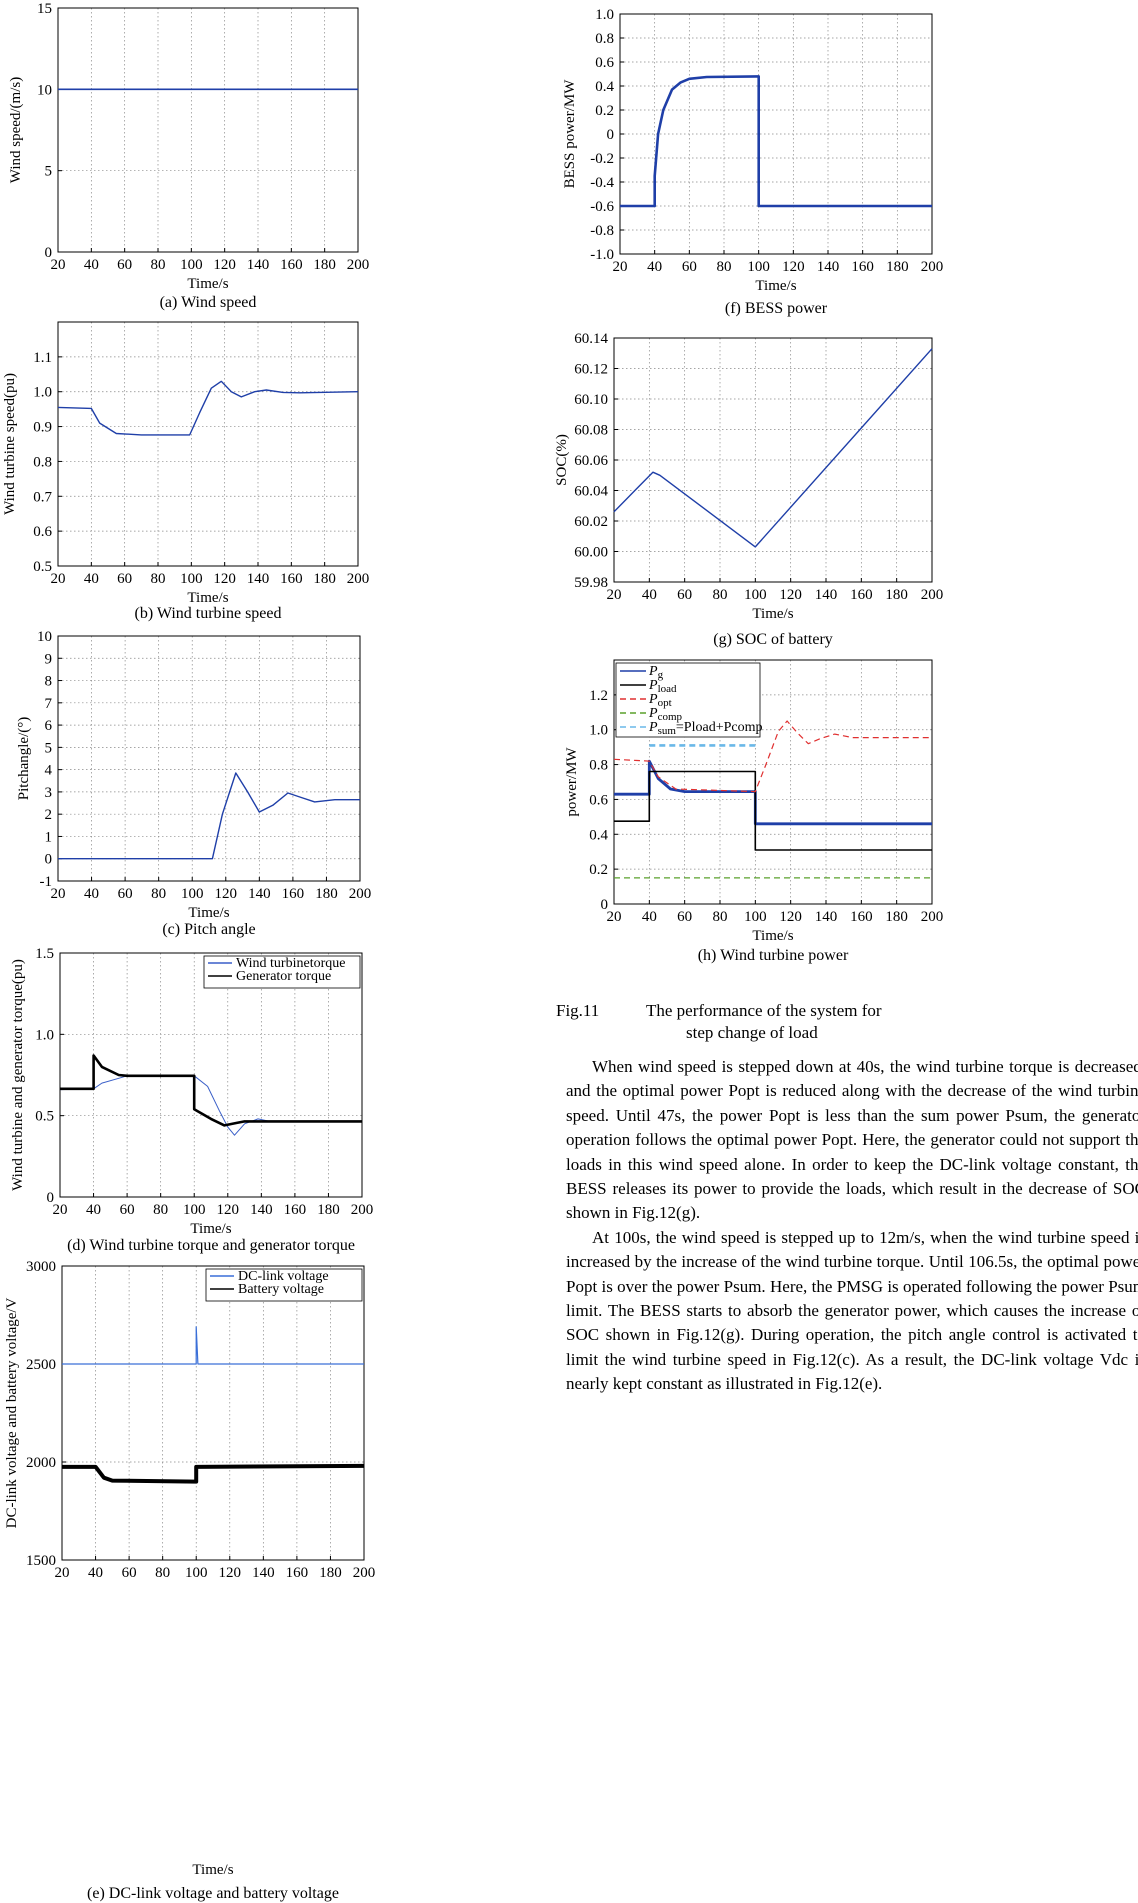  What do you see at coordinates (12, 1412) in the screenshot?
I see `y-axis-label: DC-link voltage and battery voltage/V` at bounding box center [12, 1412].